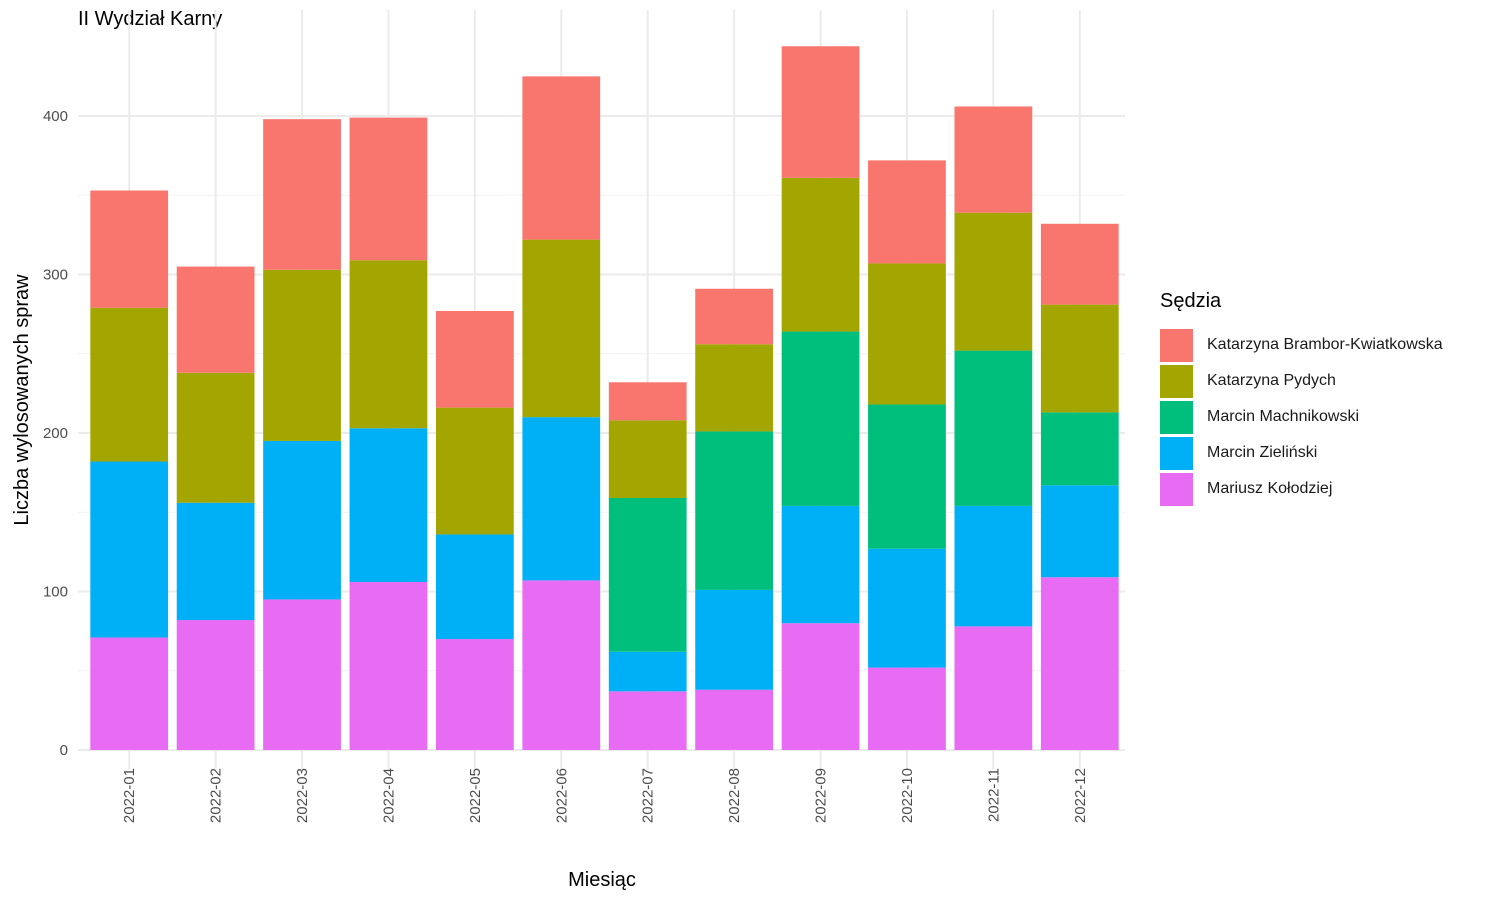  What do you see at coordinates (821, 795) in the screenshot?
I see `x-tick-label: 2022-09` at bounding box center [821, 795].